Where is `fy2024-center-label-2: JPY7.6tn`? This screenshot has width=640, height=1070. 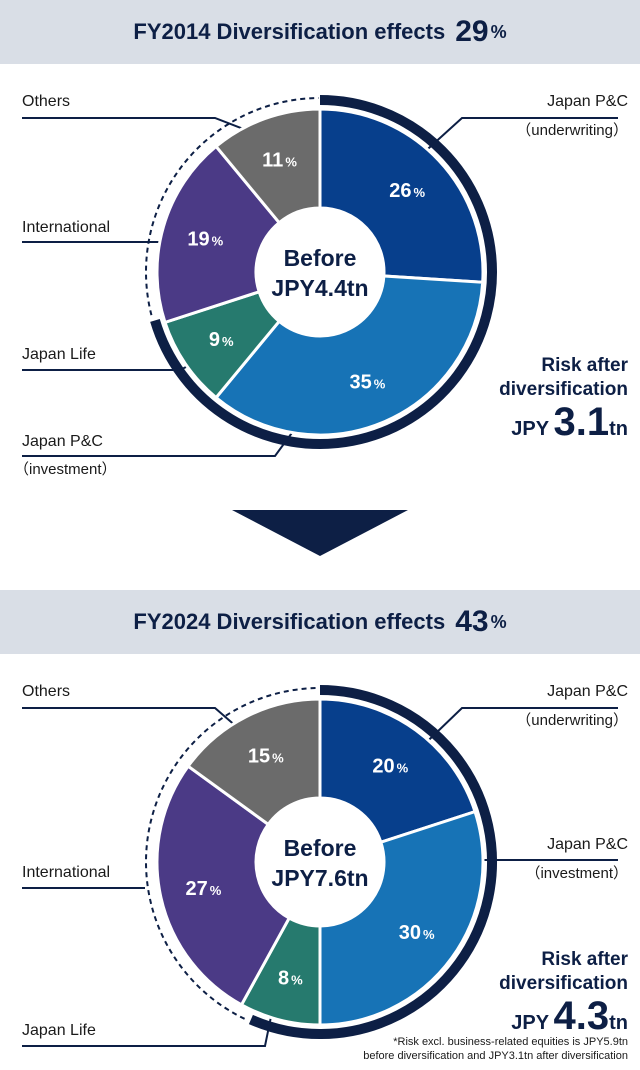
fy2024-center-label-2: JPY7.6tn is located at coordinates (319, 878).